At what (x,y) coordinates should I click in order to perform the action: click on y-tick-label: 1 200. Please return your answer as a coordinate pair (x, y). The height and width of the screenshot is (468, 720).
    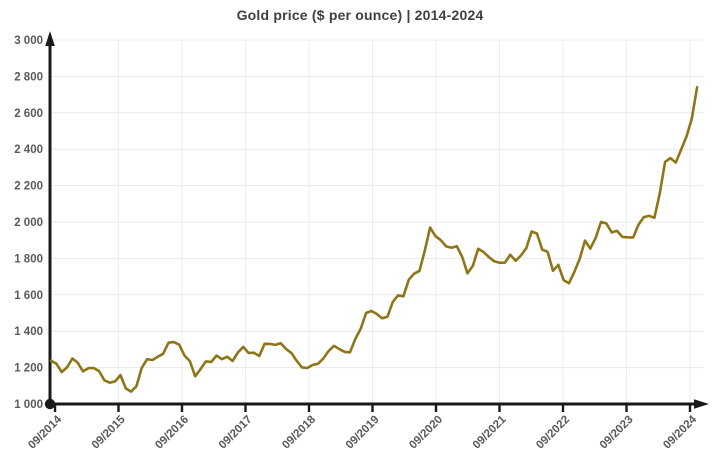
    Looking at the image, I should click on (28, 369).